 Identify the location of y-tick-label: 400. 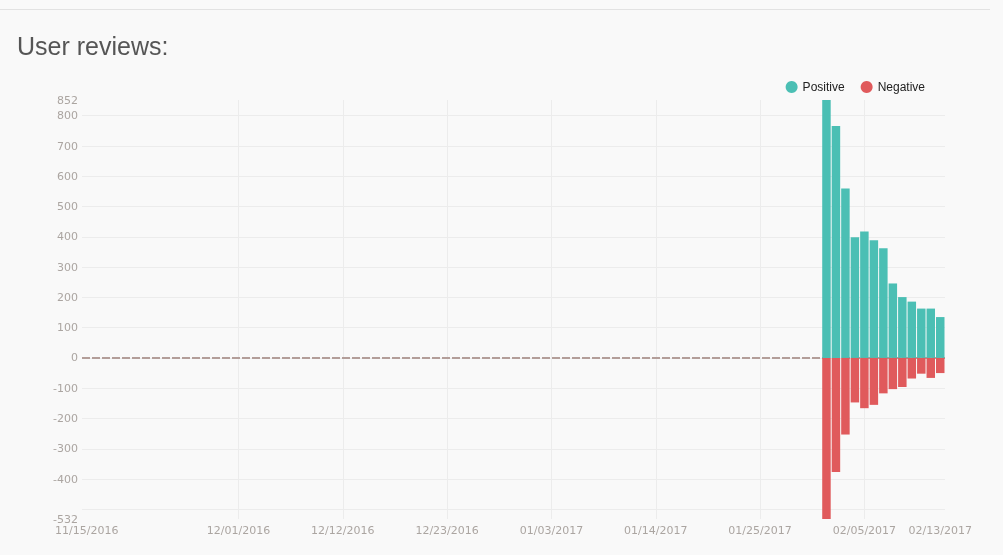
(67, 237).